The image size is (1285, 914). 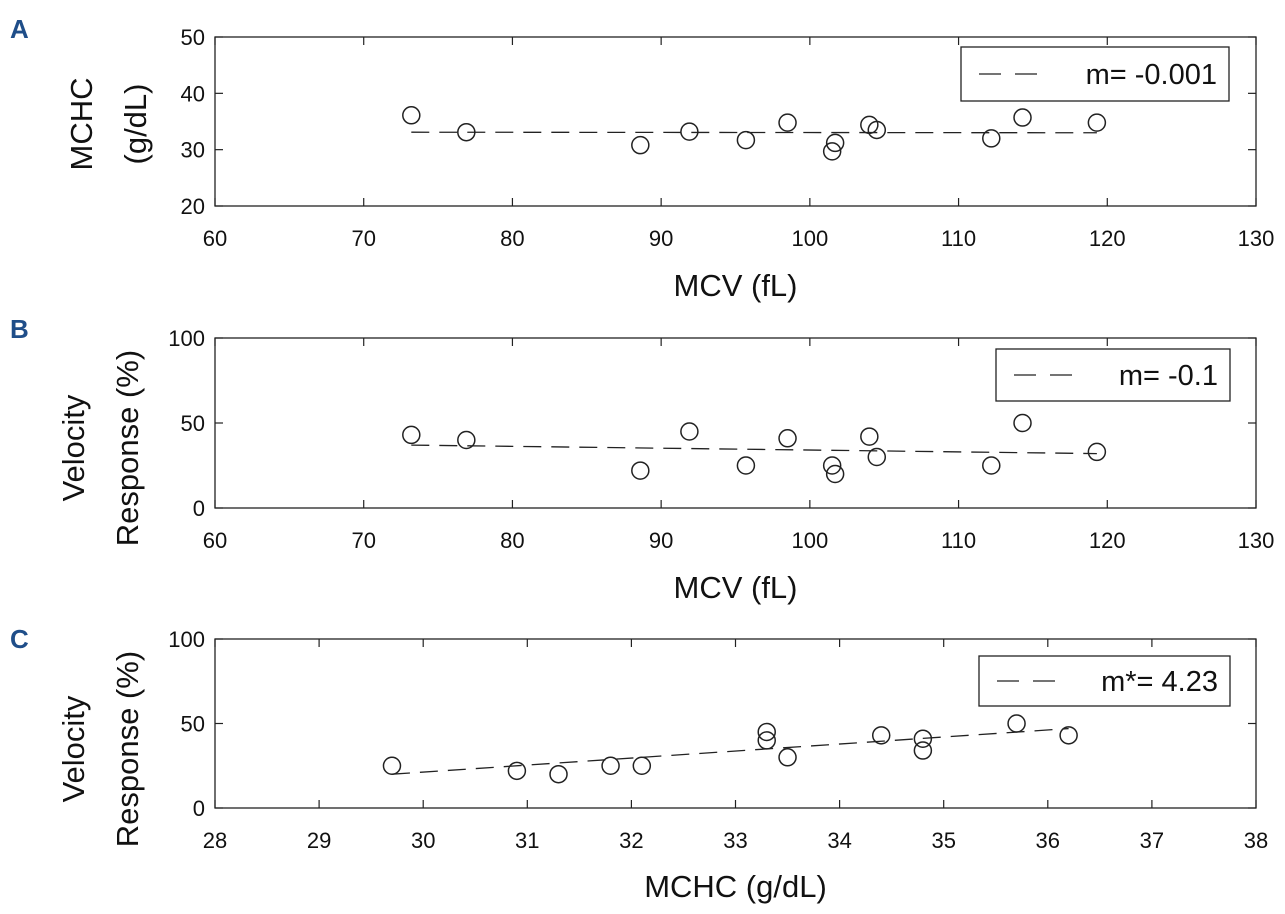 I want to click on y-axis-title-line: (g/dL), so click(x=135, y=124).